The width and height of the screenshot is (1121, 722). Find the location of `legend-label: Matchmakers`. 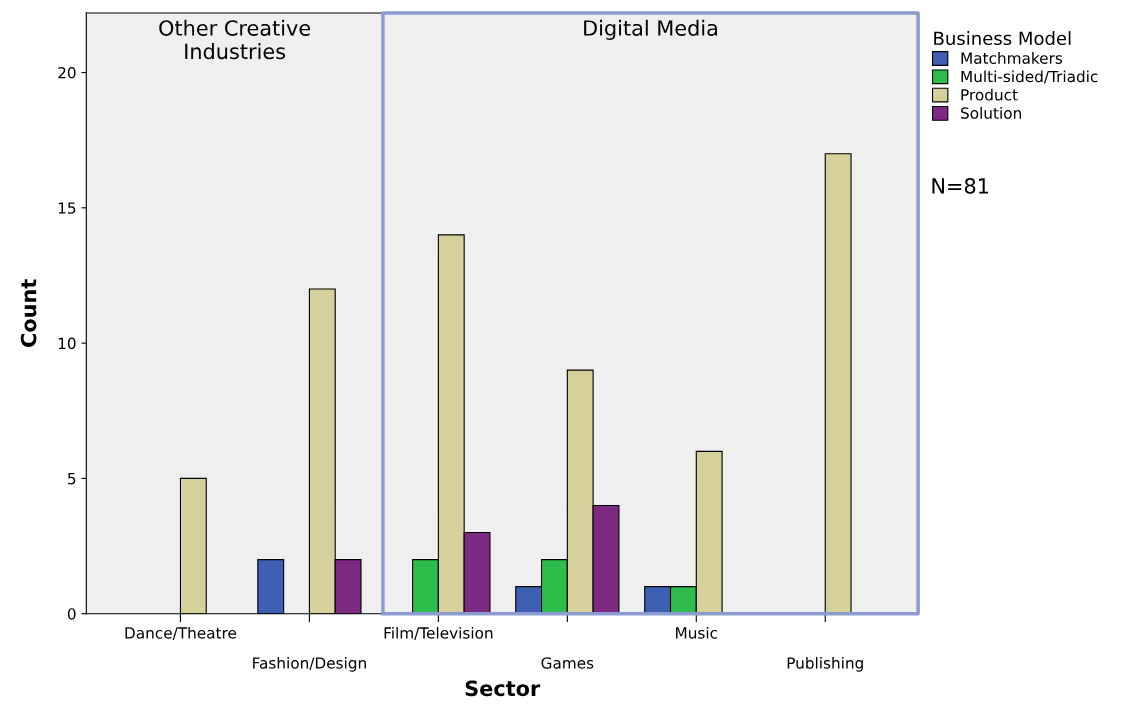

legend-label: Matchmakers is located at coordinates (1012, 58).